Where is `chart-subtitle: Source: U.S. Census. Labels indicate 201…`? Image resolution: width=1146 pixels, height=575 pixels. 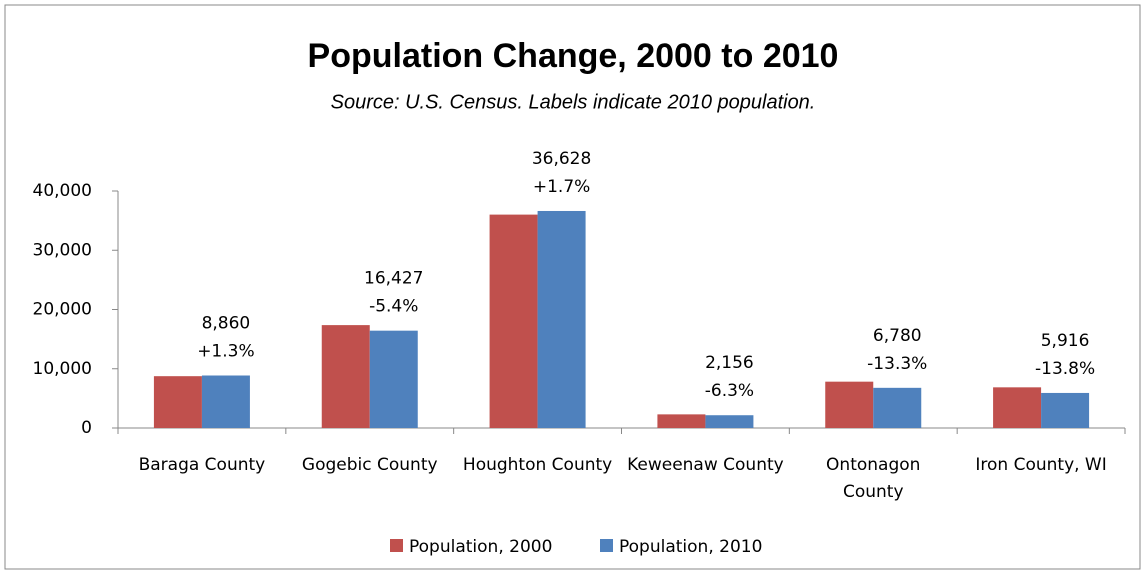 chart-subtitle: Source: U.S. Census. Labels indicate 201… is located at coordinates (573, 102).